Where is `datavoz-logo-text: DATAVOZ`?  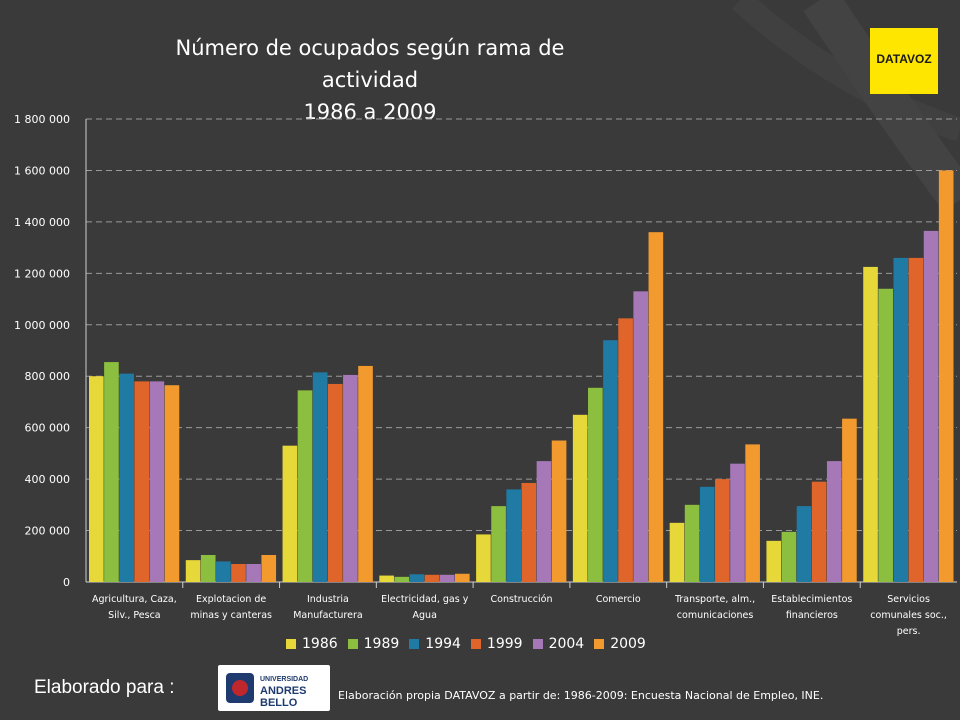 datavoz-logo-text: DATAVOZ is located at coordinates (904, 59).